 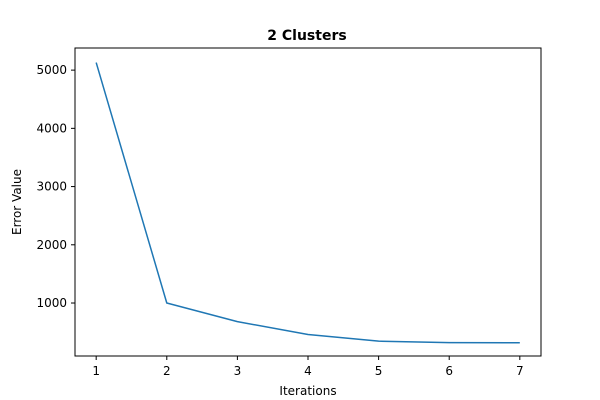 What do you see at coordinates (238, 371) in the screenshot?
I see `x-tick-label: 3` at bounding box center [238, 371].